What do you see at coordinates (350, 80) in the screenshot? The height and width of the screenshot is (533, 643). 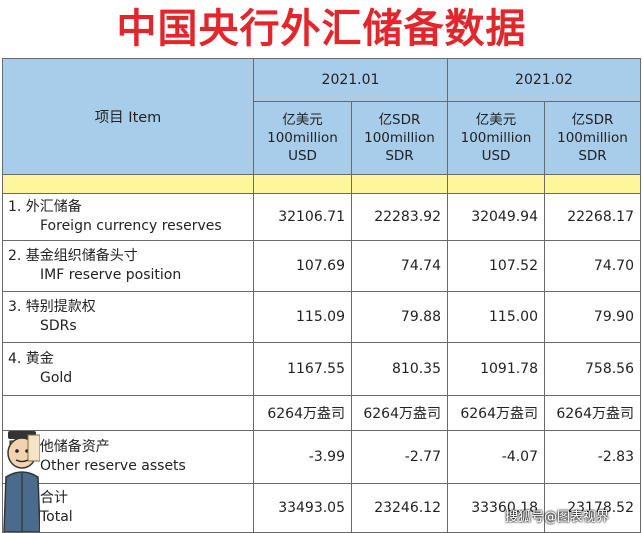 I see `period-header: 2021.01` at bounding box center [350, 80].